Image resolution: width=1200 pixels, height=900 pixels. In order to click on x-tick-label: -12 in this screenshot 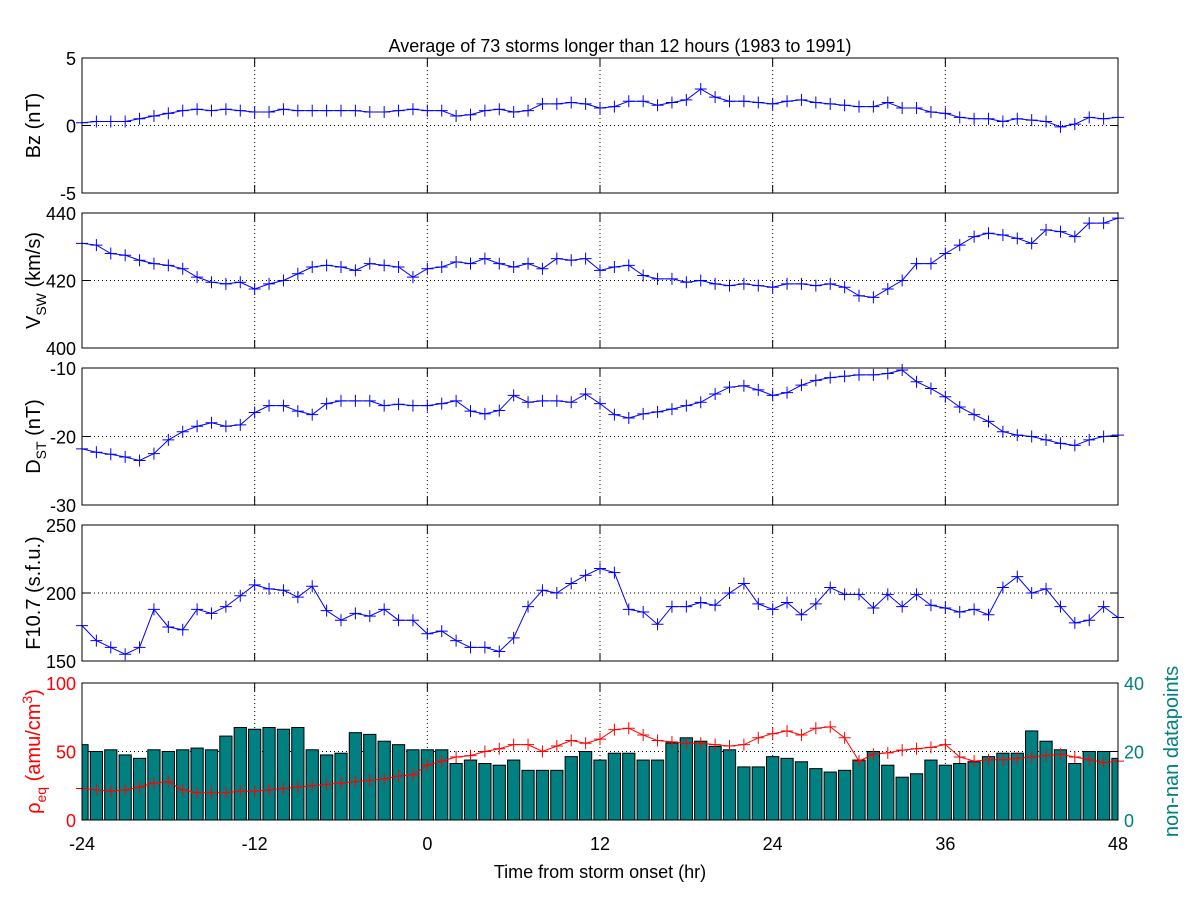, I will do `click(255, 844)`.